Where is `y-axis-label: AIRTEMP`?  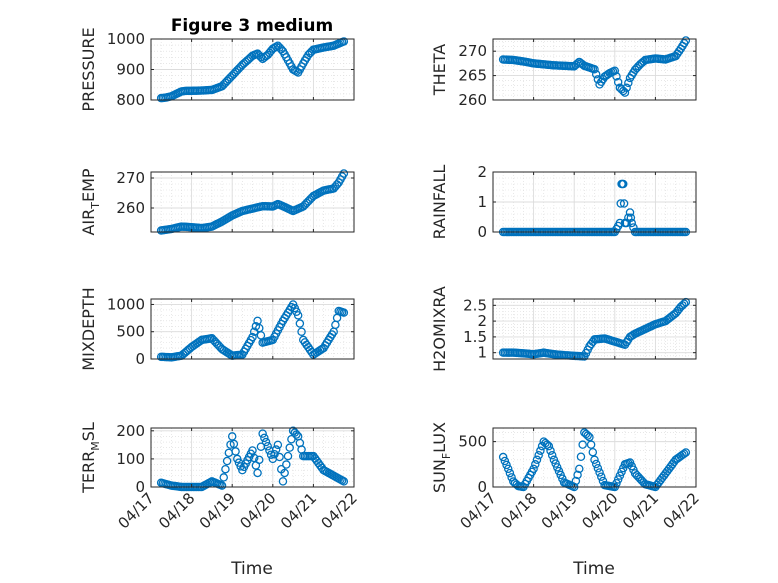
y-axis-label: AIRTEMP is located at coordinates (90, 201).